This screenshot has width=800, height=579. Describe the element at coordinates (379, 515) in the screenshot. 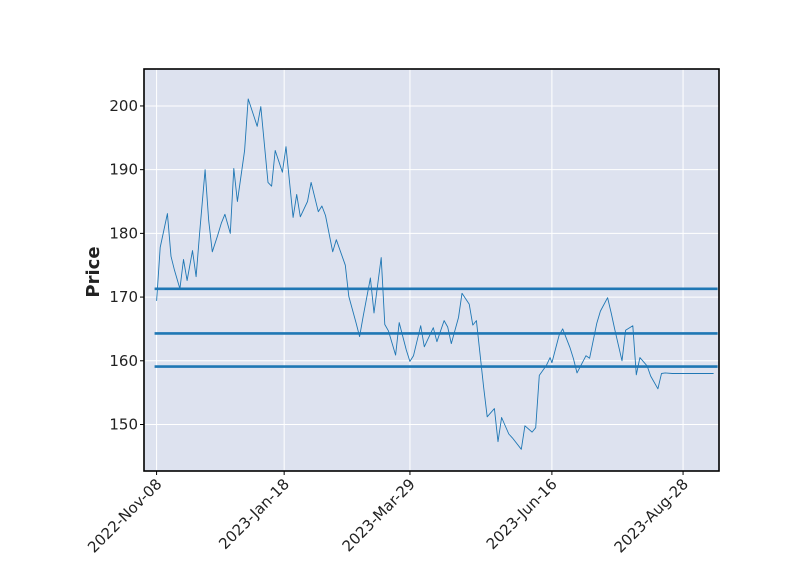

I see `x-tick-label: 2023-Mar-29` at that location.